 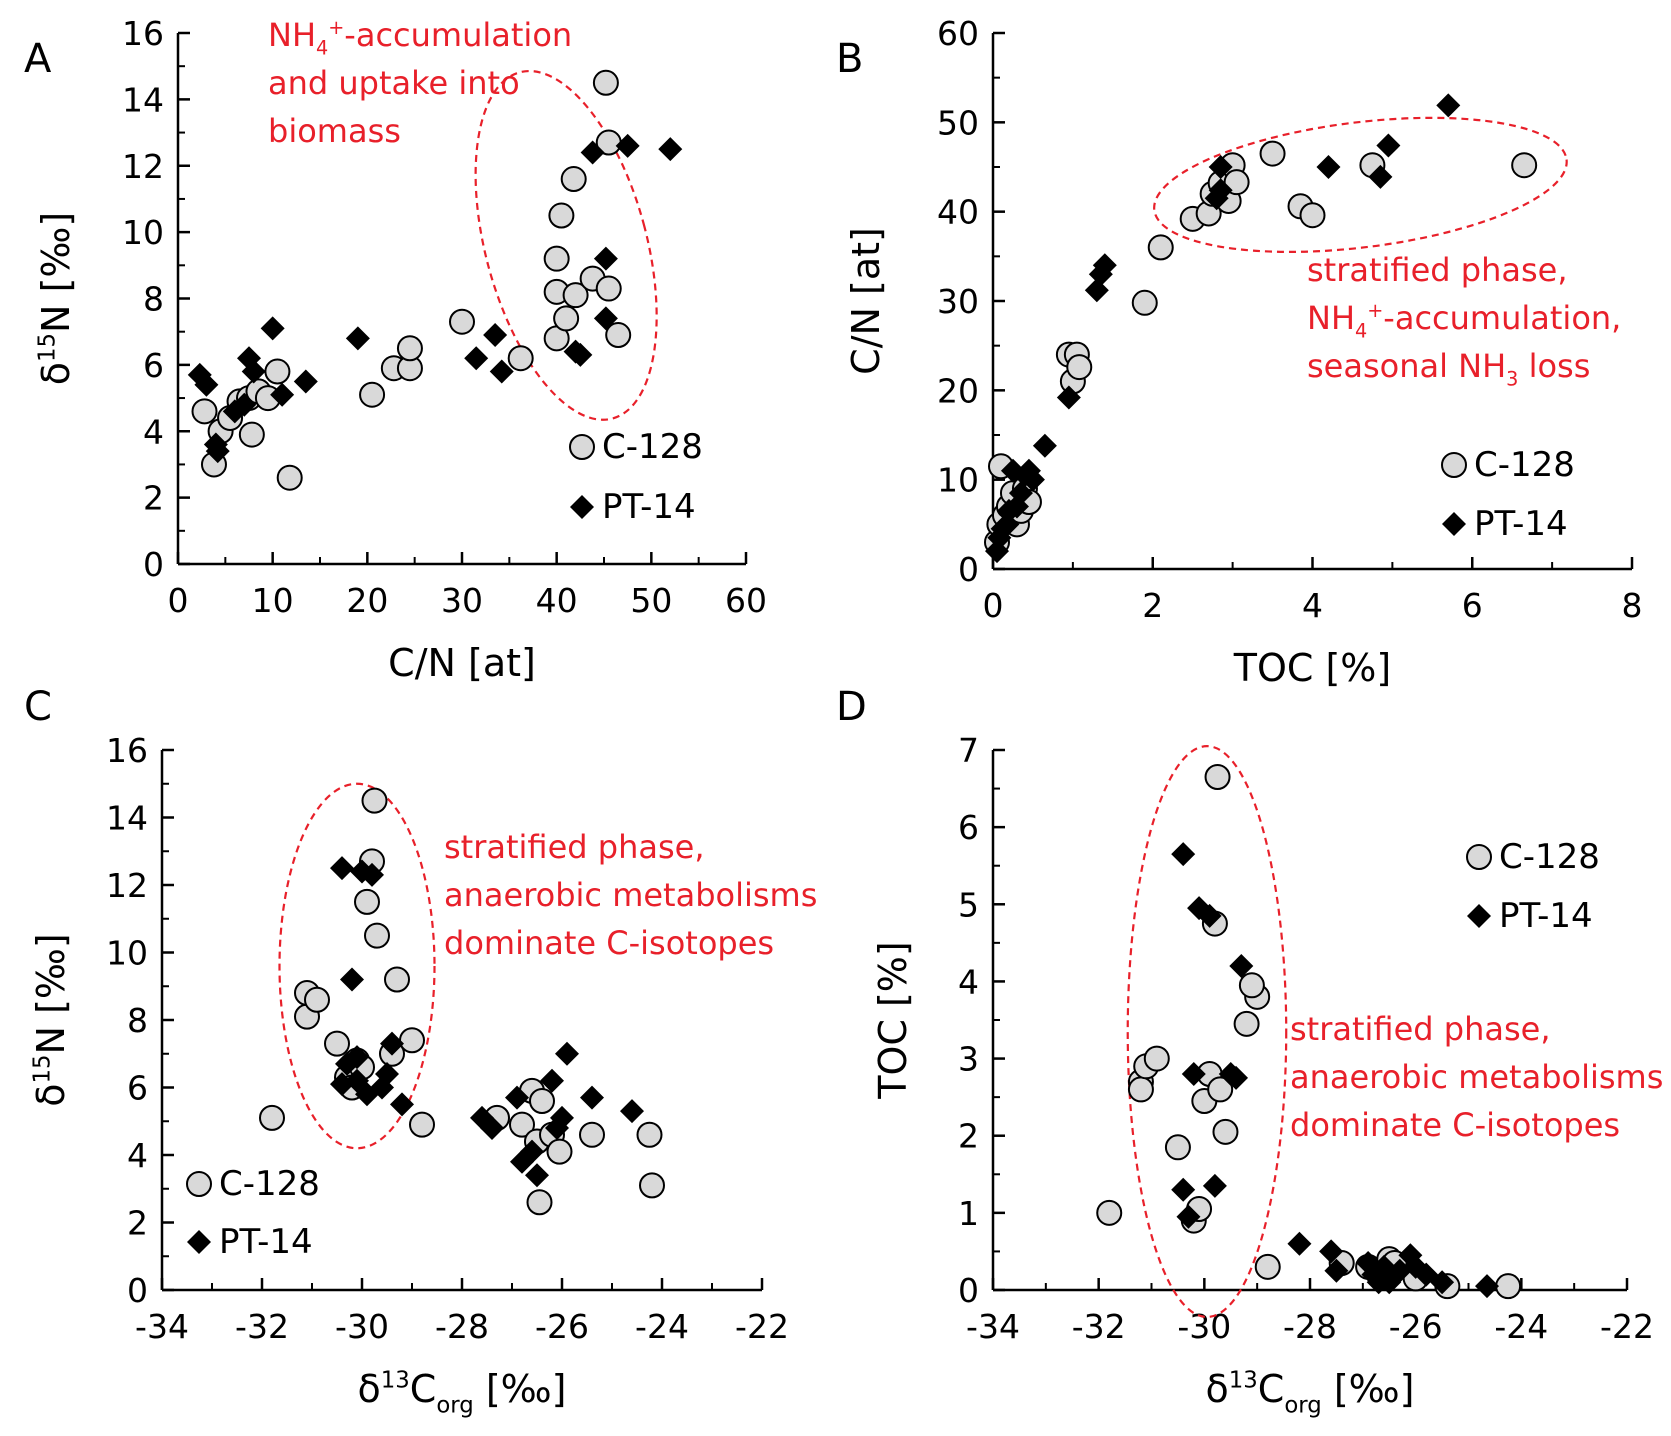 I want to click on annotation-line: seasonal NH3 loss, so click(x=1448, y=369).